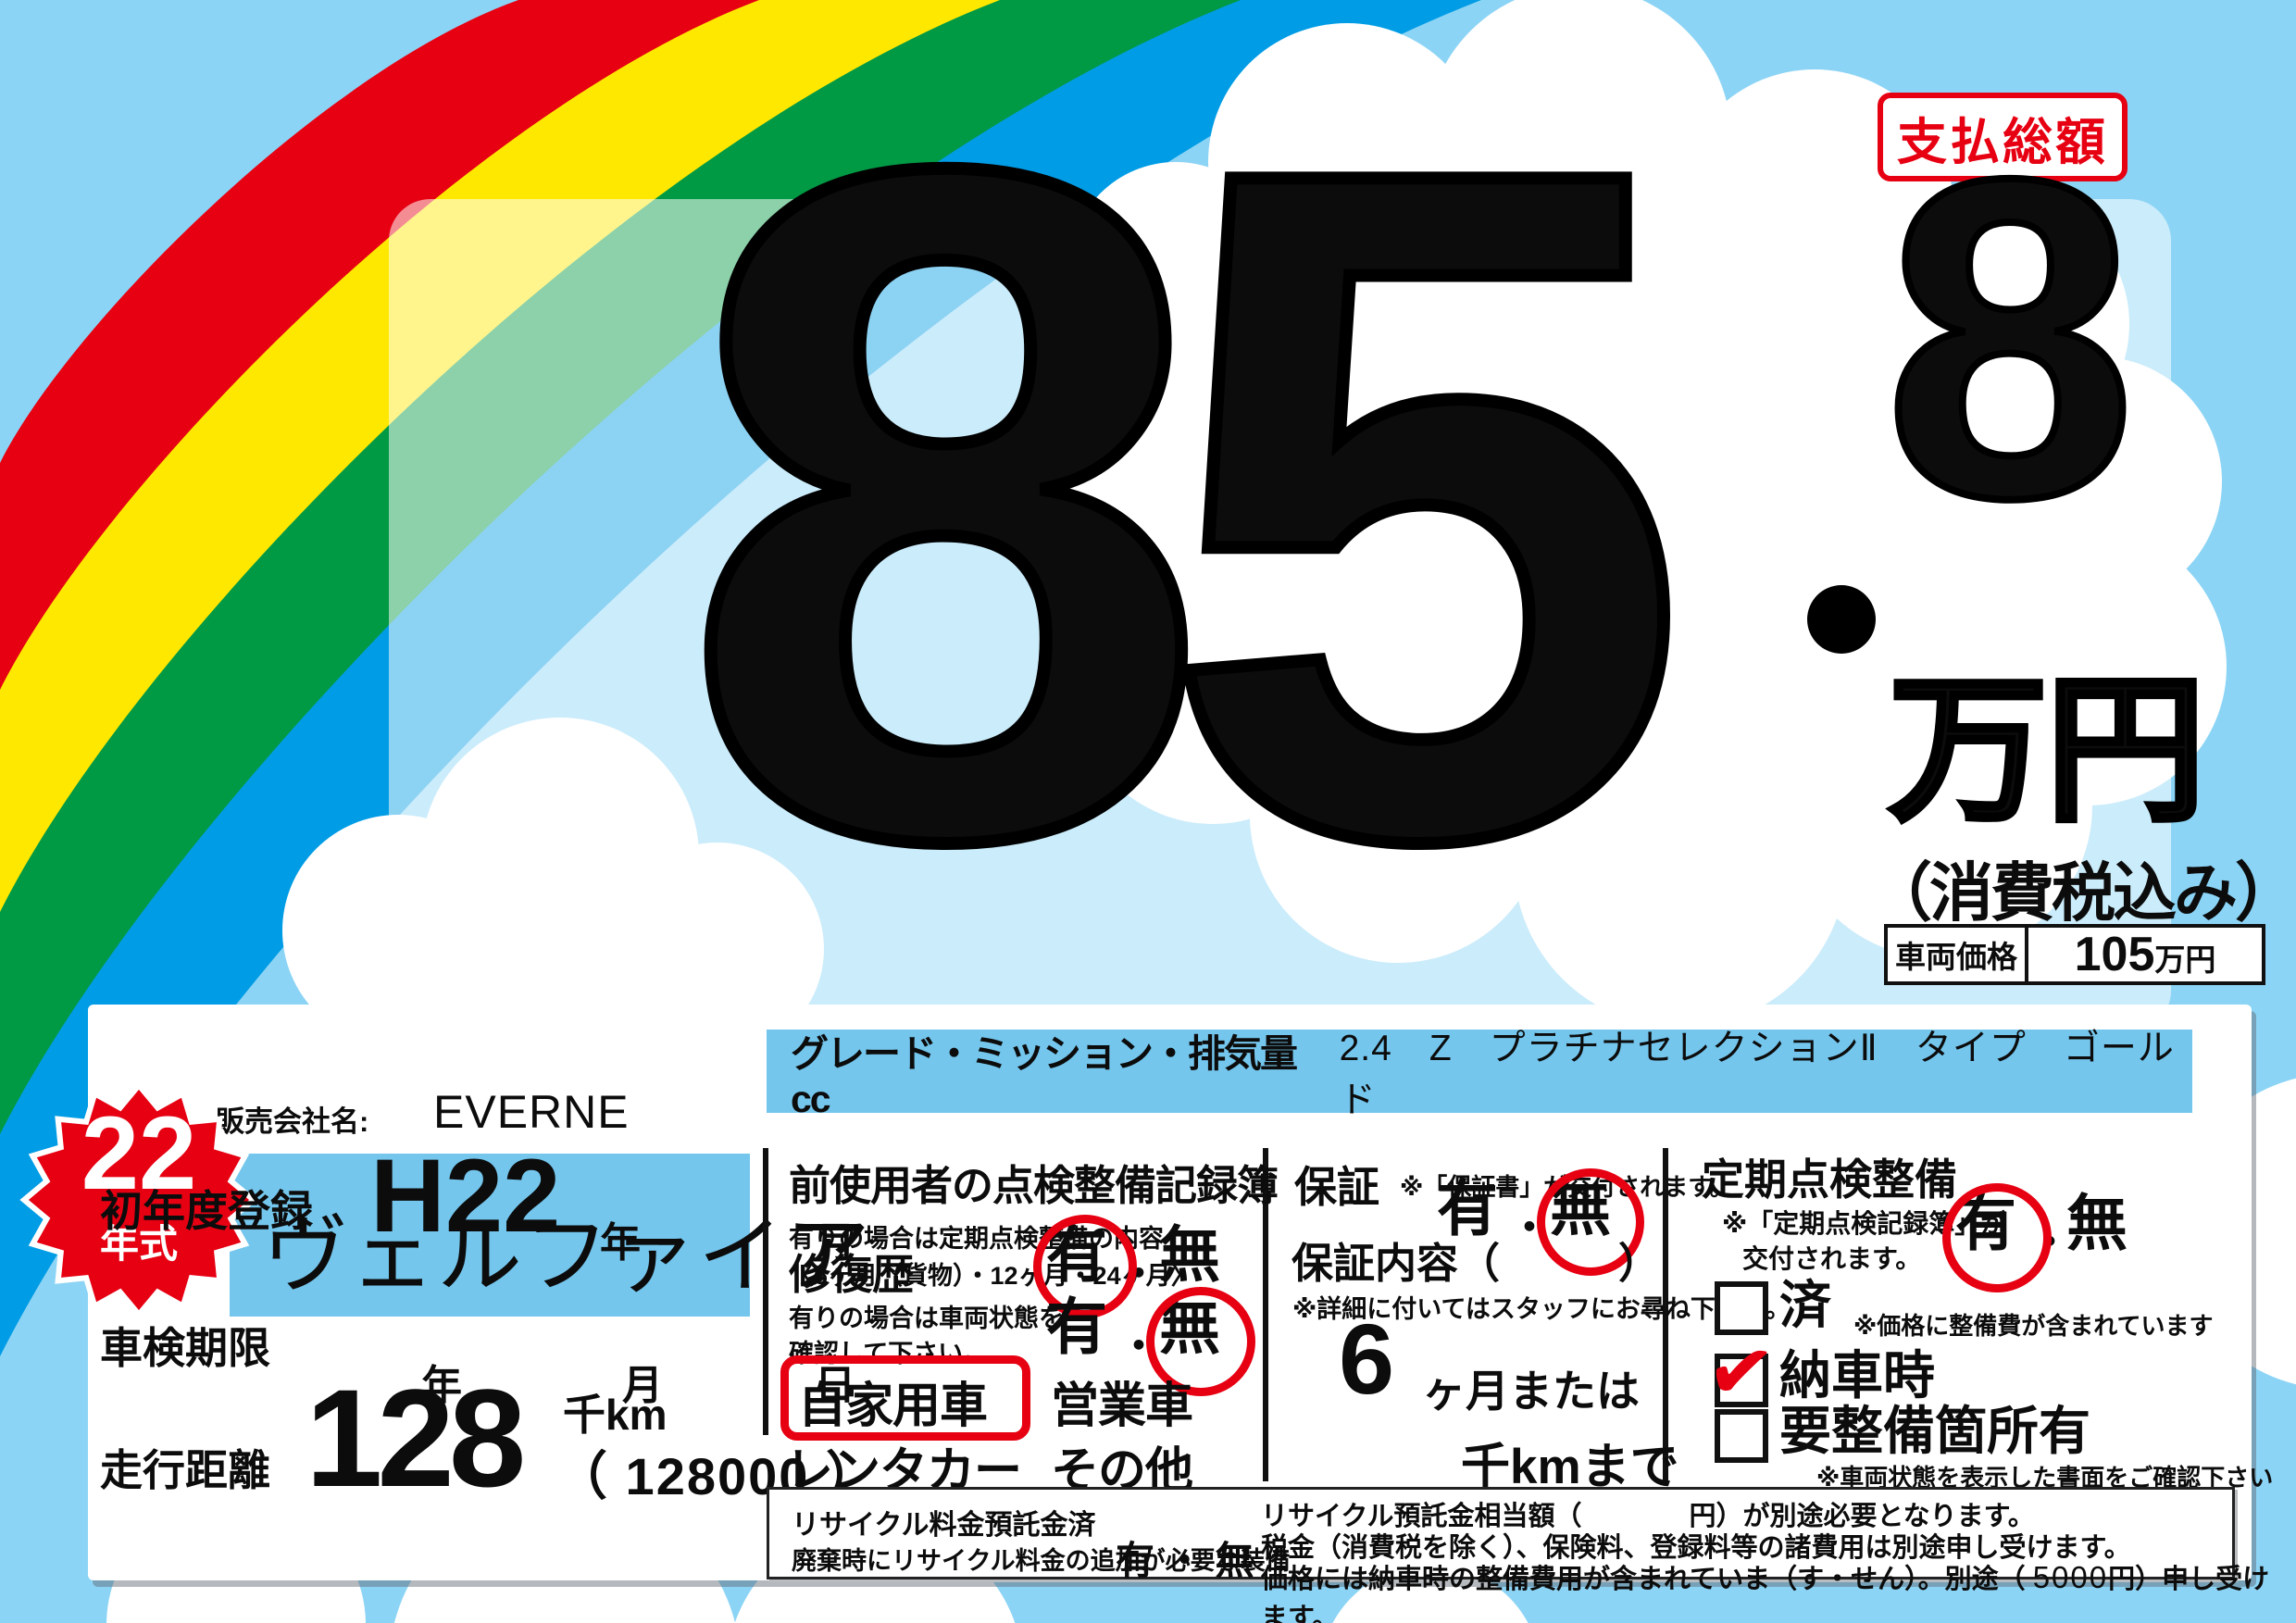 The image size is (2296, 1623). What do you see at coordinates (2097, 1223) in the screenshot?
I see `periodic-no: 無` at bounding box center [2097, 1223].